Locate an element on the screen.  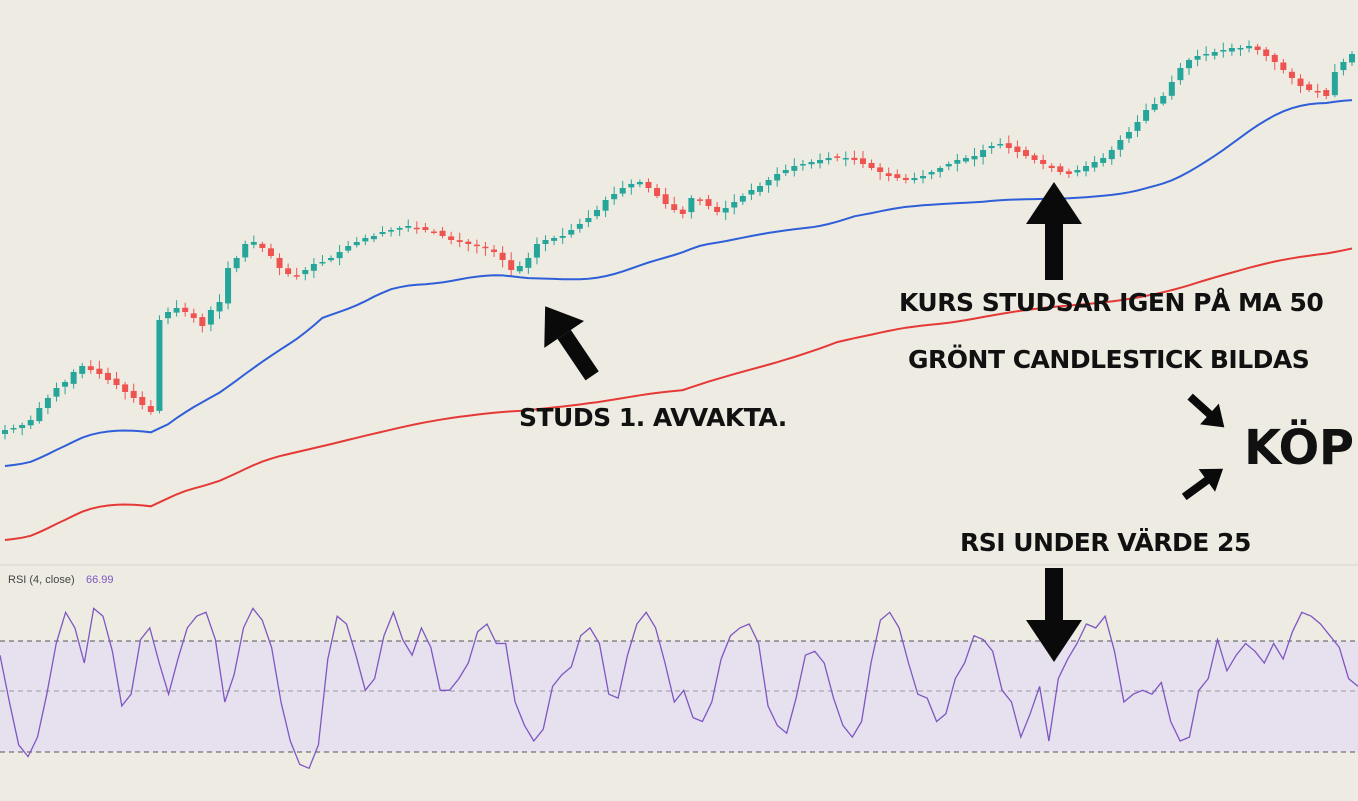
arrow-up-studs is located at coordinates (571, 343).